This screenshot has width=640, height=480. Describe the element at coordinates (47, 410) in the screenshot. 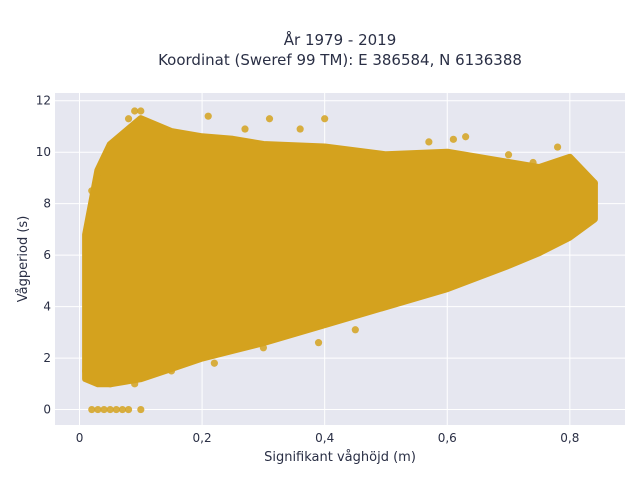

I see `y-tick-label: 0` at that location.